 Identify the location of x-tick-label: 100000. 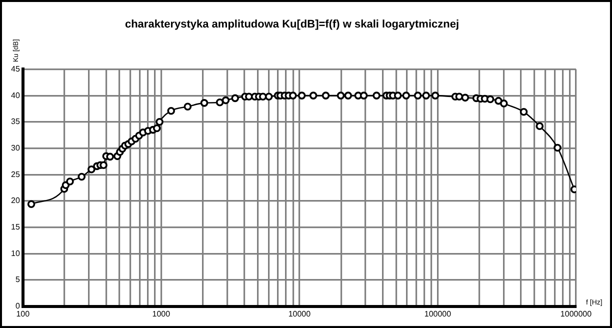
(438, 313).